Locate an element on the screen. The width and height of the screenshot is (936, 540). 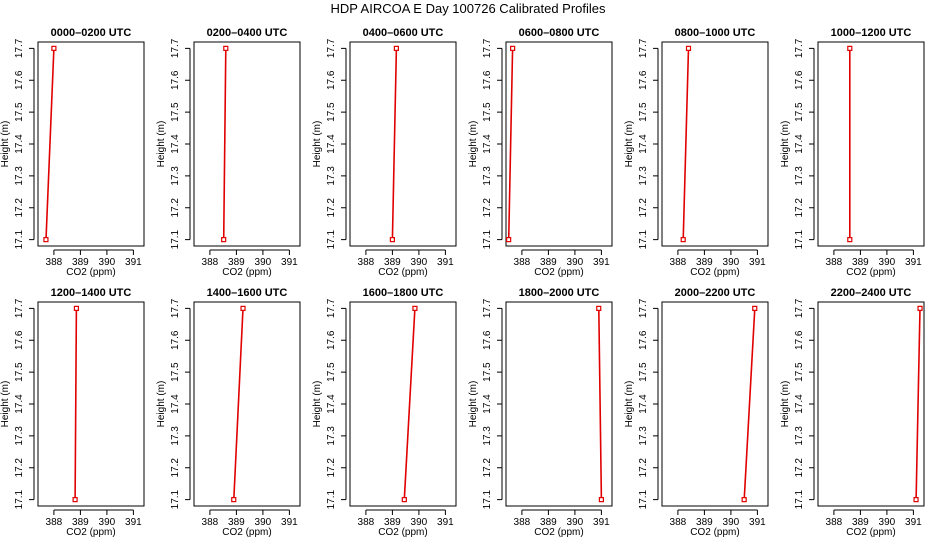
chart-title: 0000–0200 UTC is located at coordinates (91, 33).